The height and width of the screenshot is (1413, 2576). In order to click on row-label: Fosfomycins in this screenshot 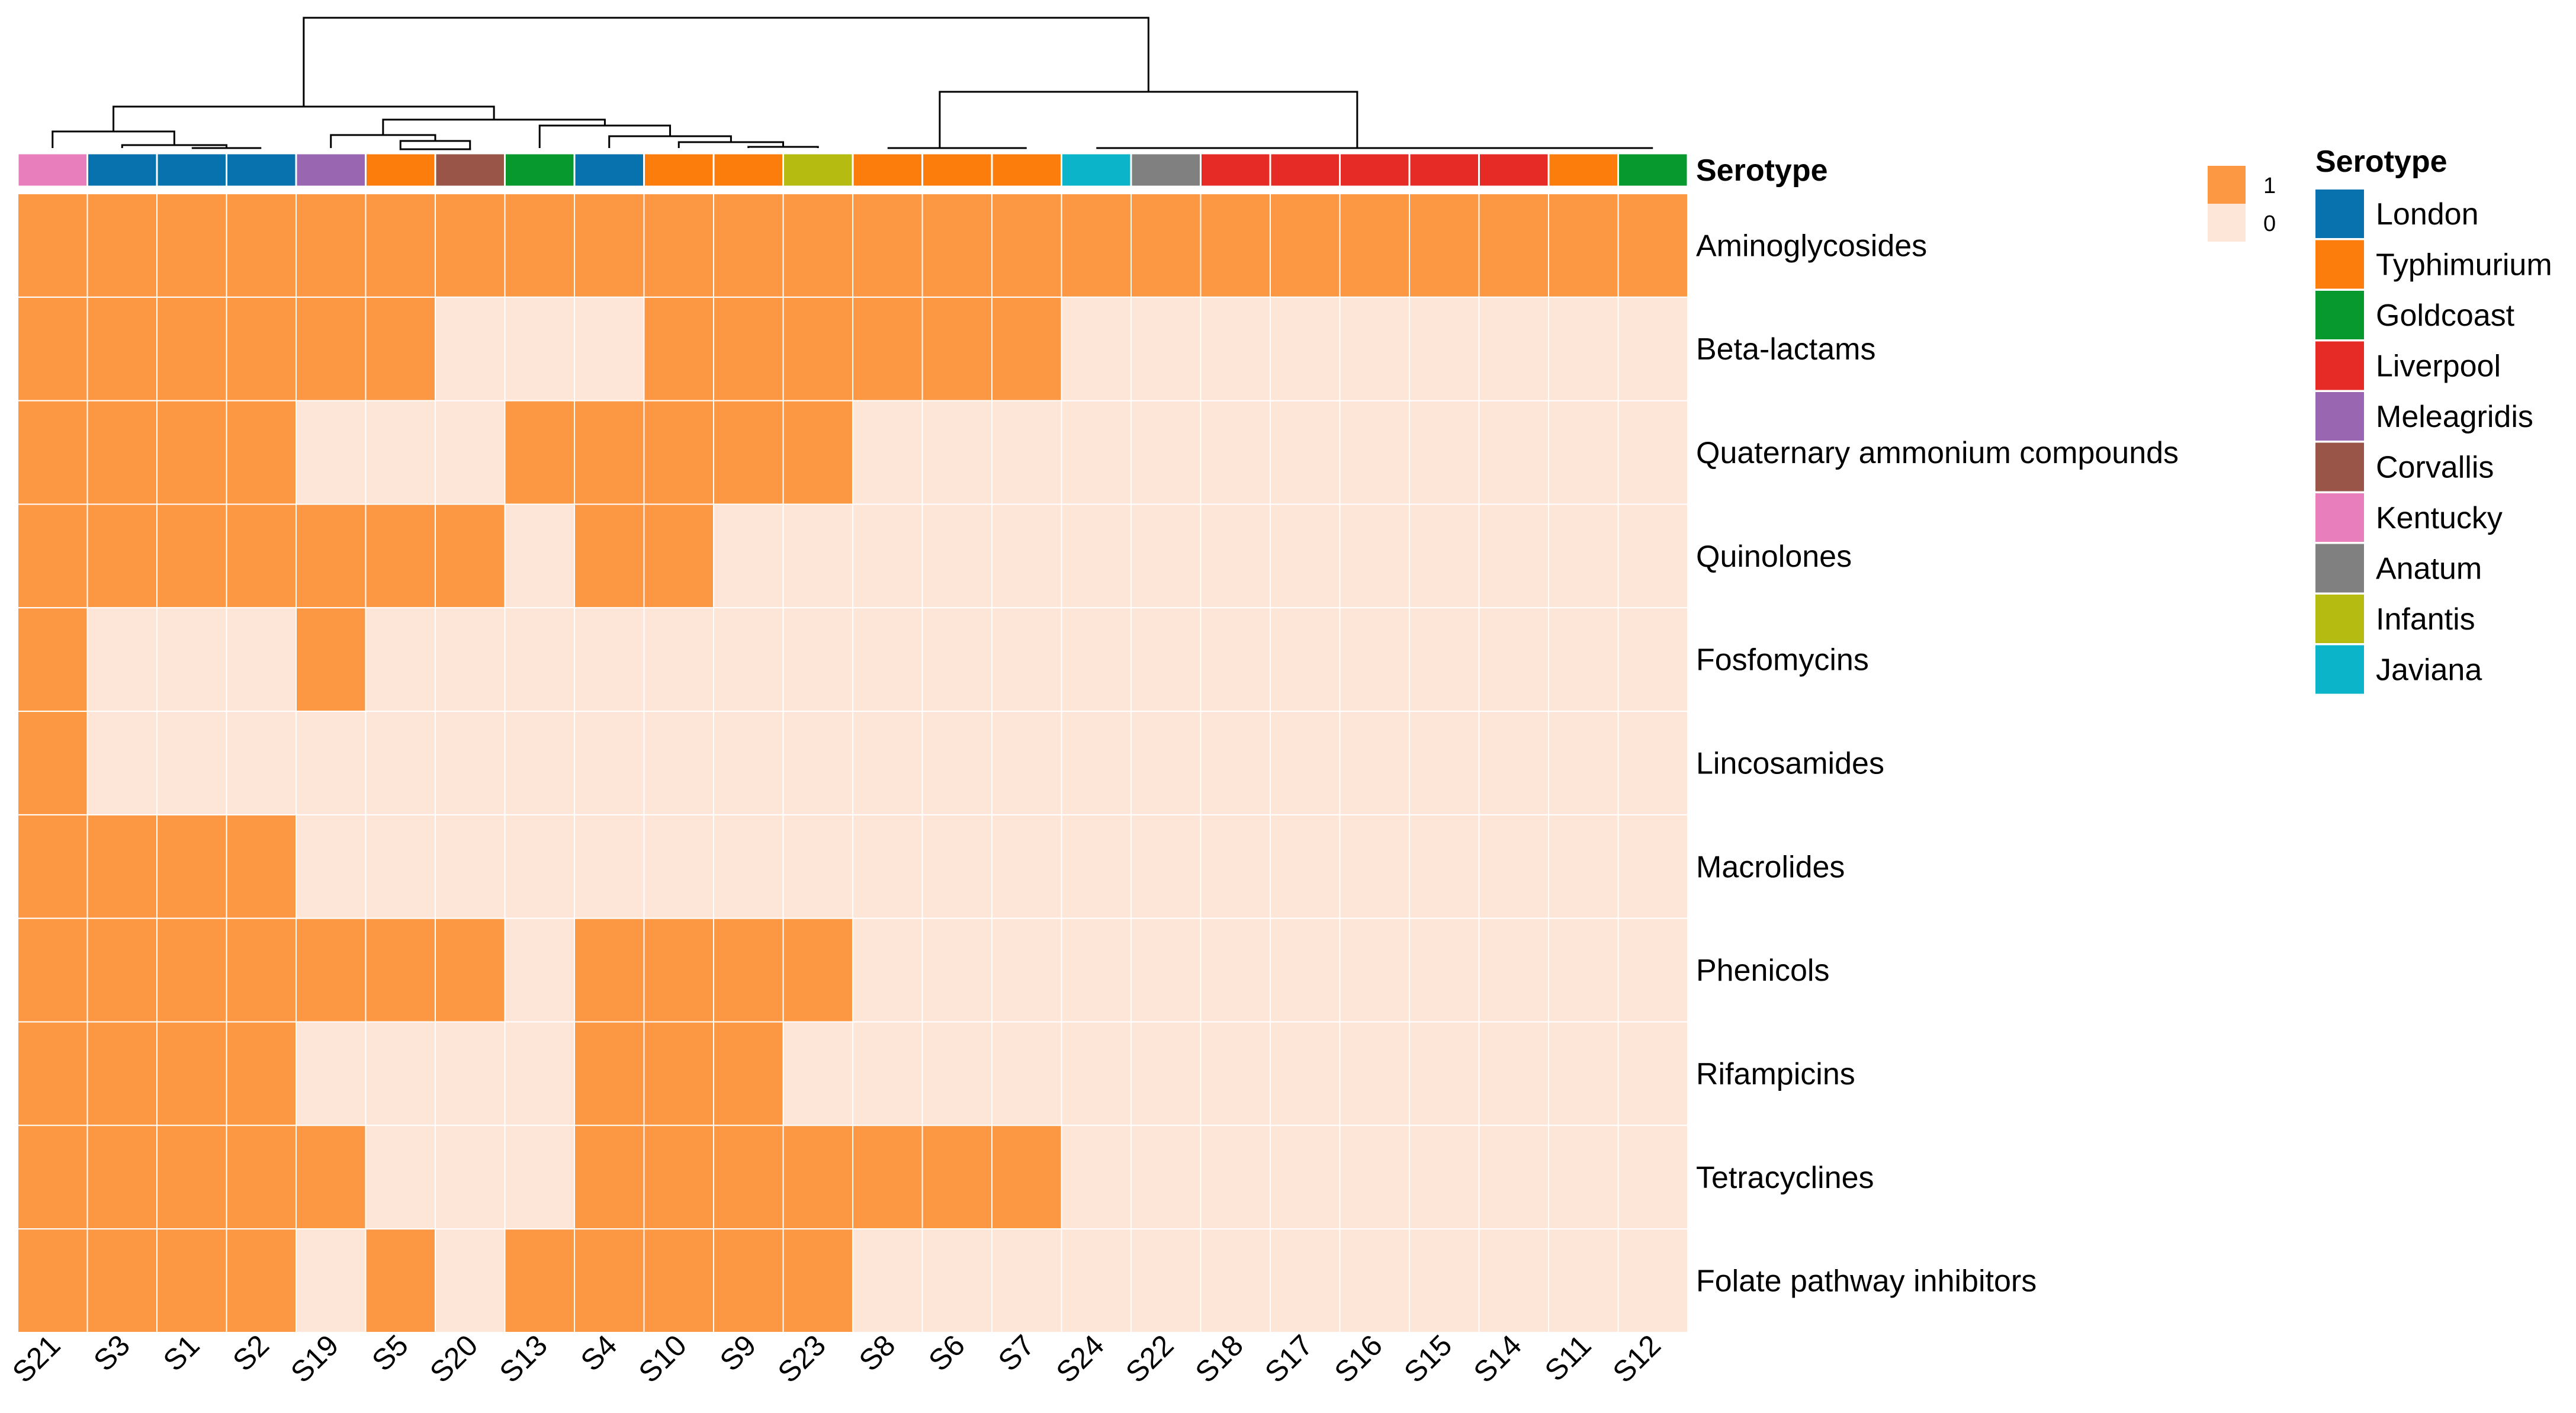, I will do `click(1782, 660)`.